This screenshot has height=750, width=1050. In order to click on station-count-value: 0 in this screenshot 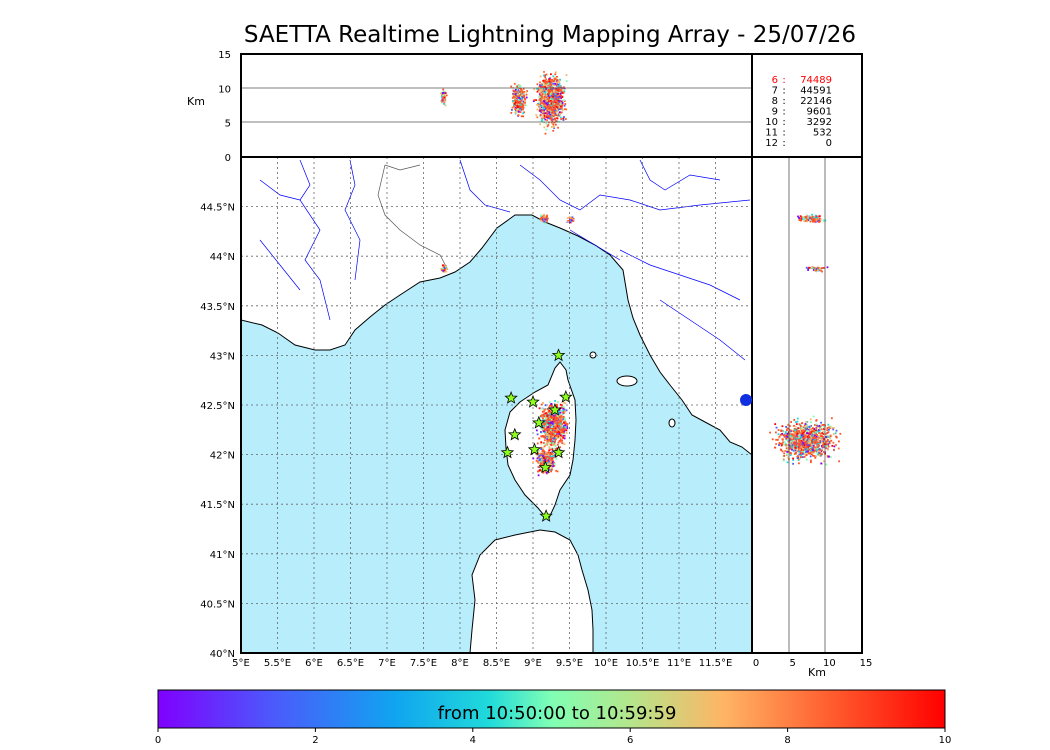, I will do `click(829, 143)`.